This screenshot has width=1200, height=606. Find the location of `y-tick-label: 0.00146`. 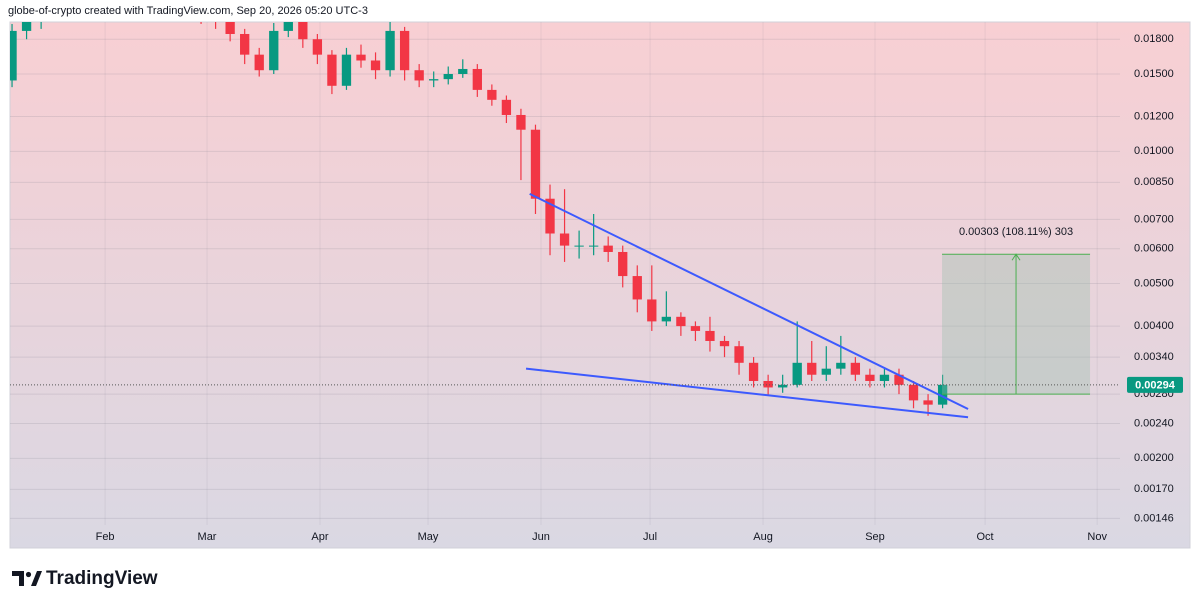

y-tick-label: 0.00146 is located at coordinates (1154, 518).